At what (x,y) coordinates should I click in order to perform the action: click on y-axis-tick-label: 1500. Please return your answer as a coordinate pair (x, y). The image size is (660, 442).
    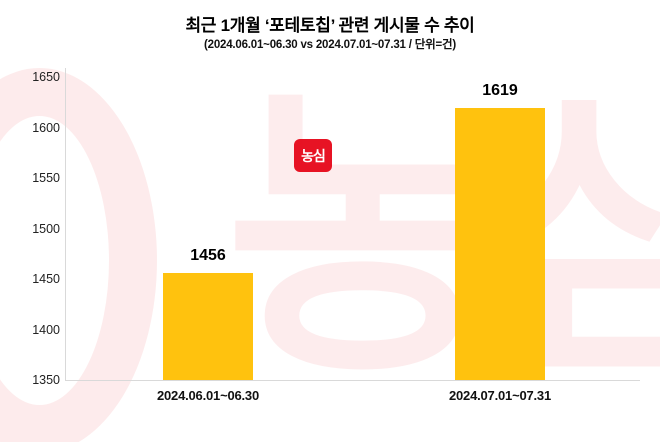
    Looking at the image, I should click on (46, 228).